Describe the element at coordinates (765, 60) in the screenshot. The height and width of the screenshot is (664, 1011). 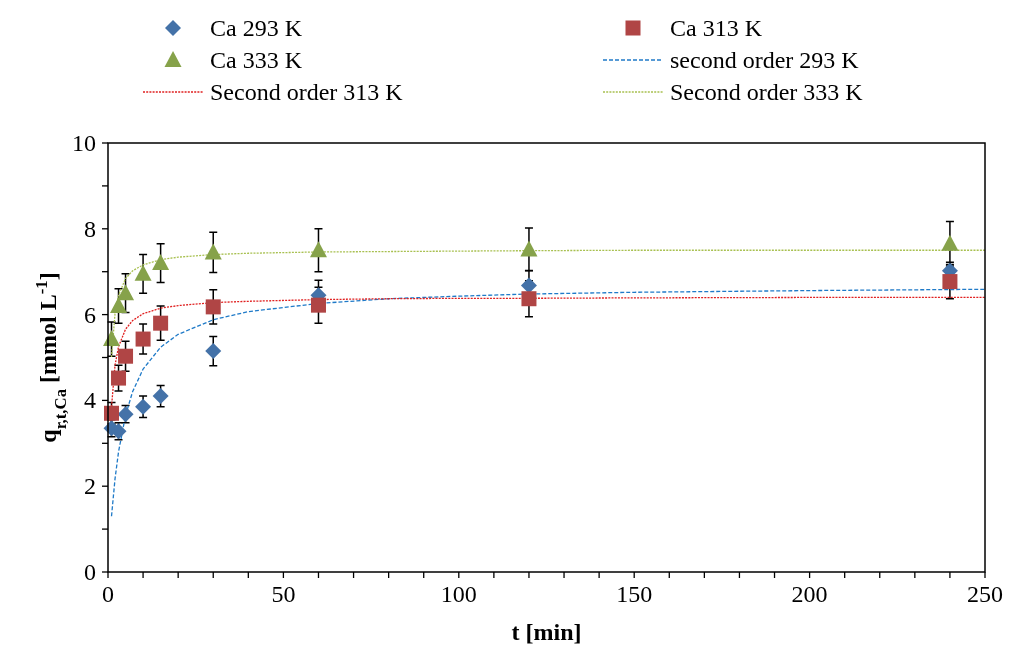
I see `legend-label: second order 293 K` at that location.